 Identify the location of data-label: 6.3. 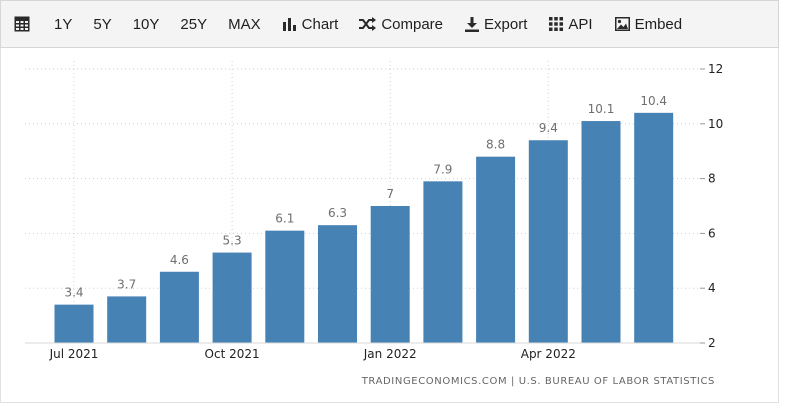
(337, 213).